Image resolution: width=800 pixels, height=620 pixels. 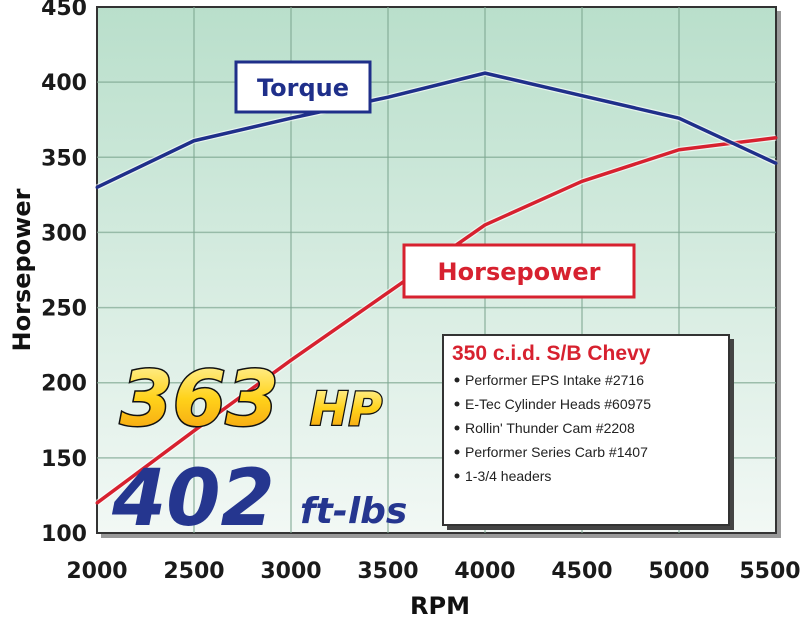 I want to click on x-tick-label: 5500, so click(x=769, y=571).